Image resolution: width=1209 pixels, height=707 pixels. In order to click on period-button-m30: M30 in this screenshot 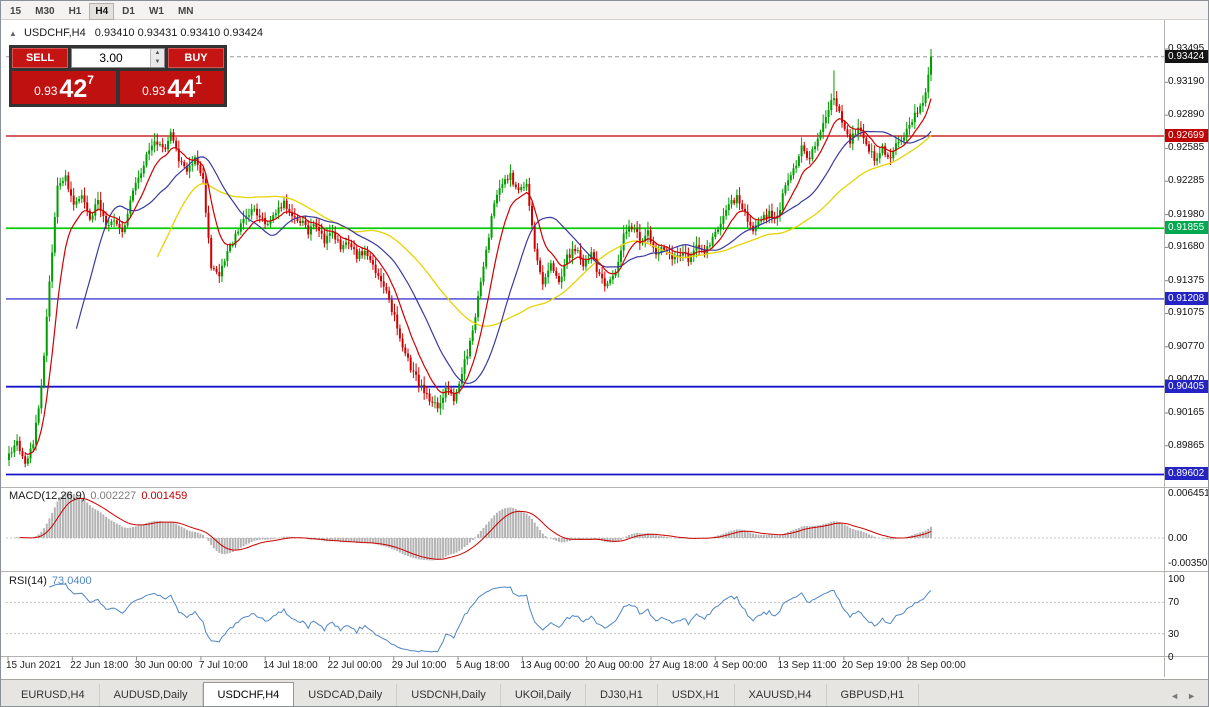, I will do `click(44, 11)`.